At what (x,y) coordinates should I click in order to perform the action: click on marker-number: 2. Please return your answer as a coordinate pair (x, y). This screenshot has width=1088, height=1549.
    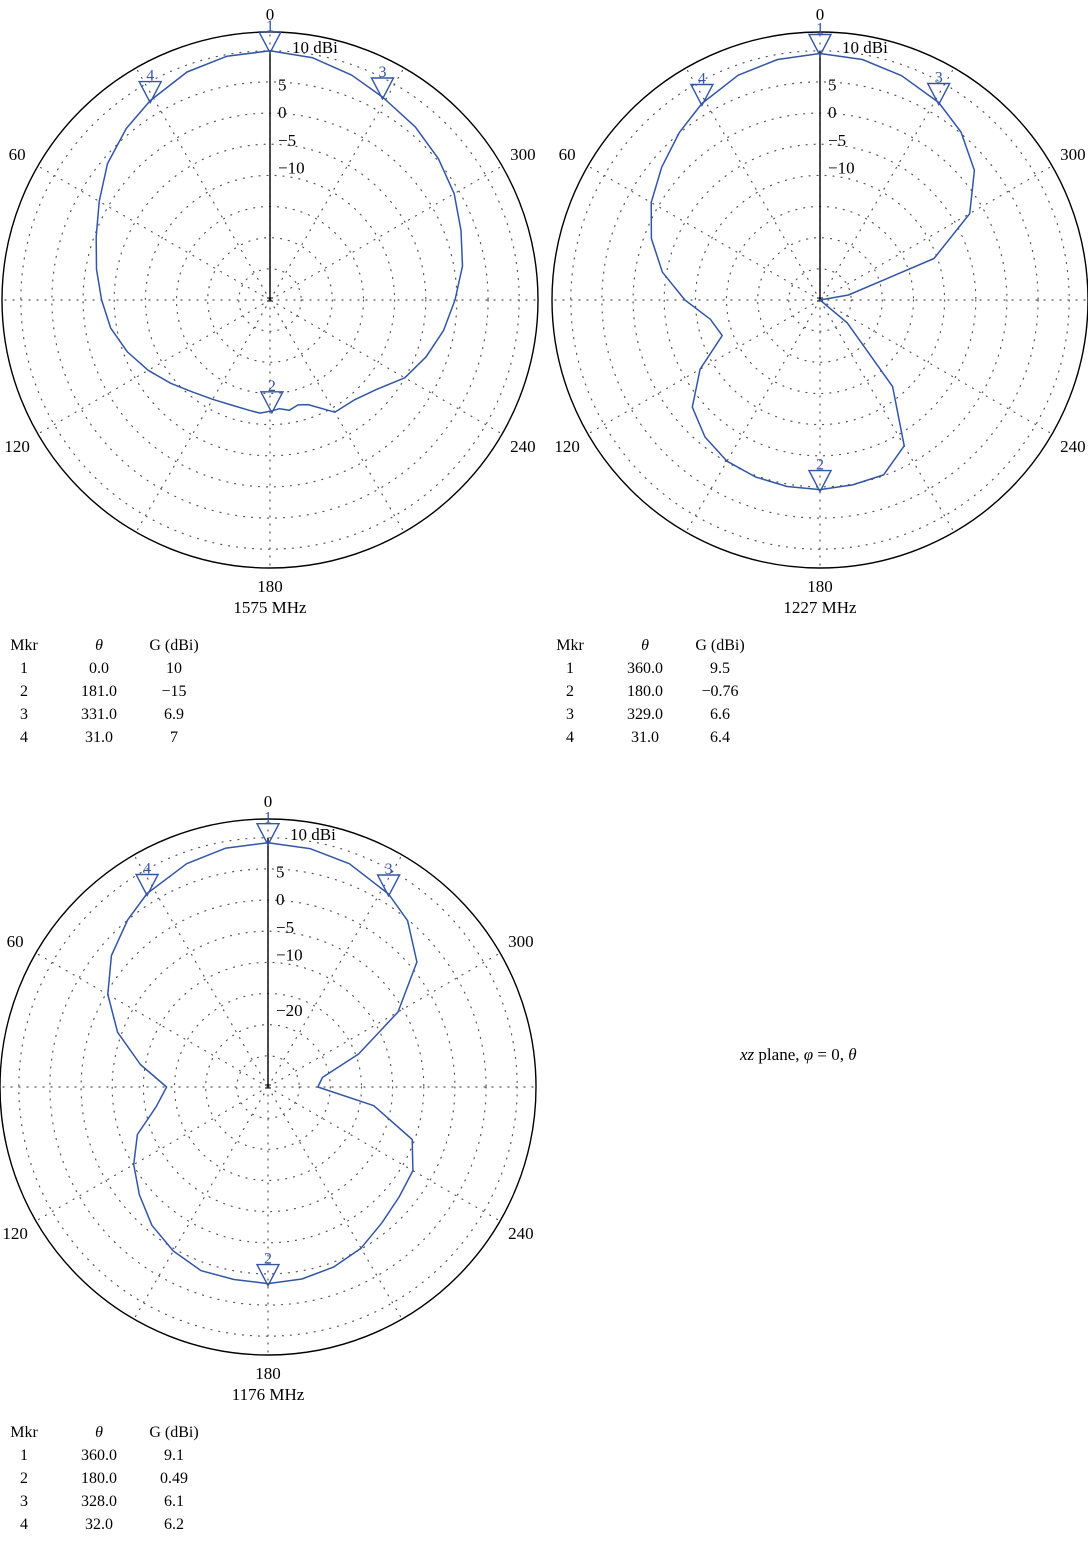
    Looking at the image, I should click on (268, 1259).